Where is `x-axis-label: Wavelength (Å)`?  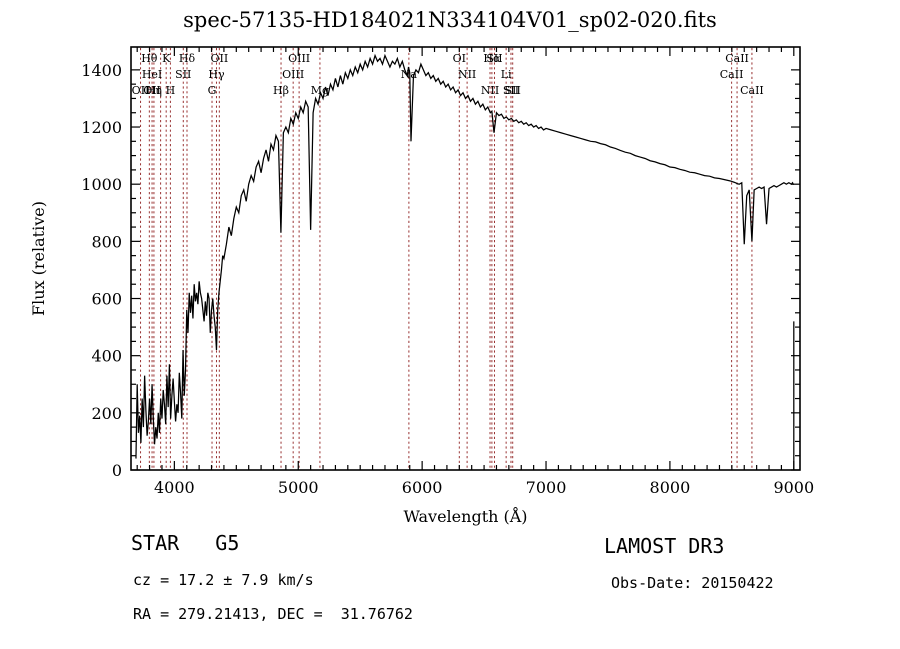
x-axis-label: Wavelength (Å) is located at coordinates (465, 516).